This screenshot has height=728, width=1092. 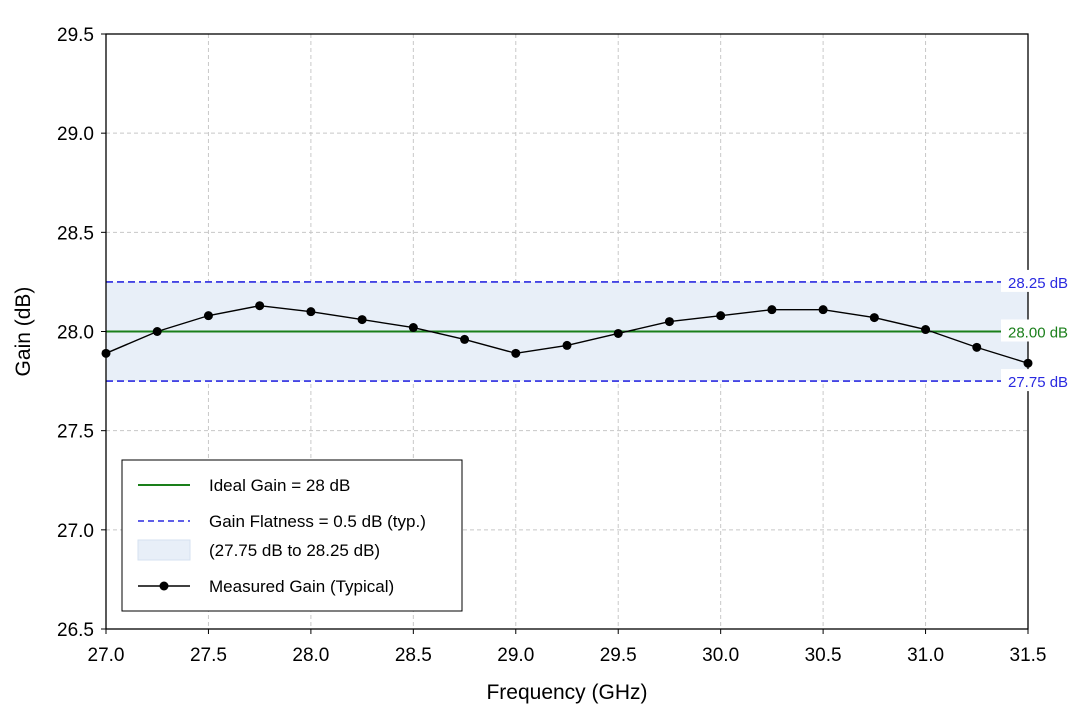 What do you see at coordinates (75, 134) in the screenshot?
I see `y-tick-label: 29.0` at bounding box center [75, 134].